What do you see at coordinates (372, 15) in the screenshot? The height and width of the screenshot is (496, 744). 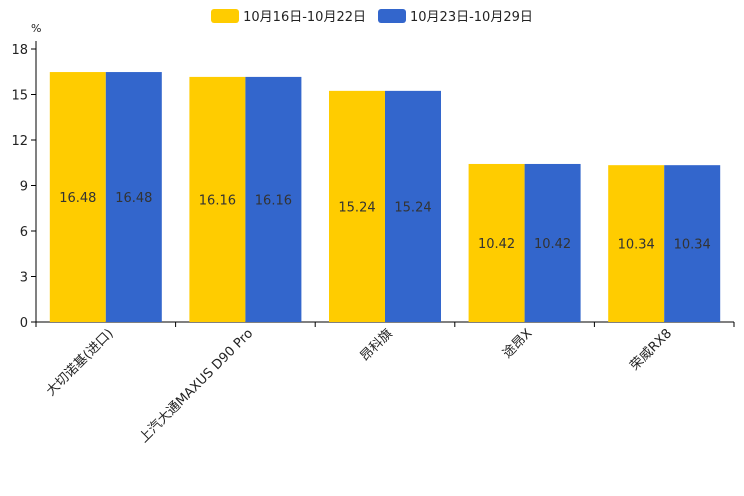 I see `legend: 10月16日-10月22日 10月23日-10月29日` at bounding box center [372, 15].